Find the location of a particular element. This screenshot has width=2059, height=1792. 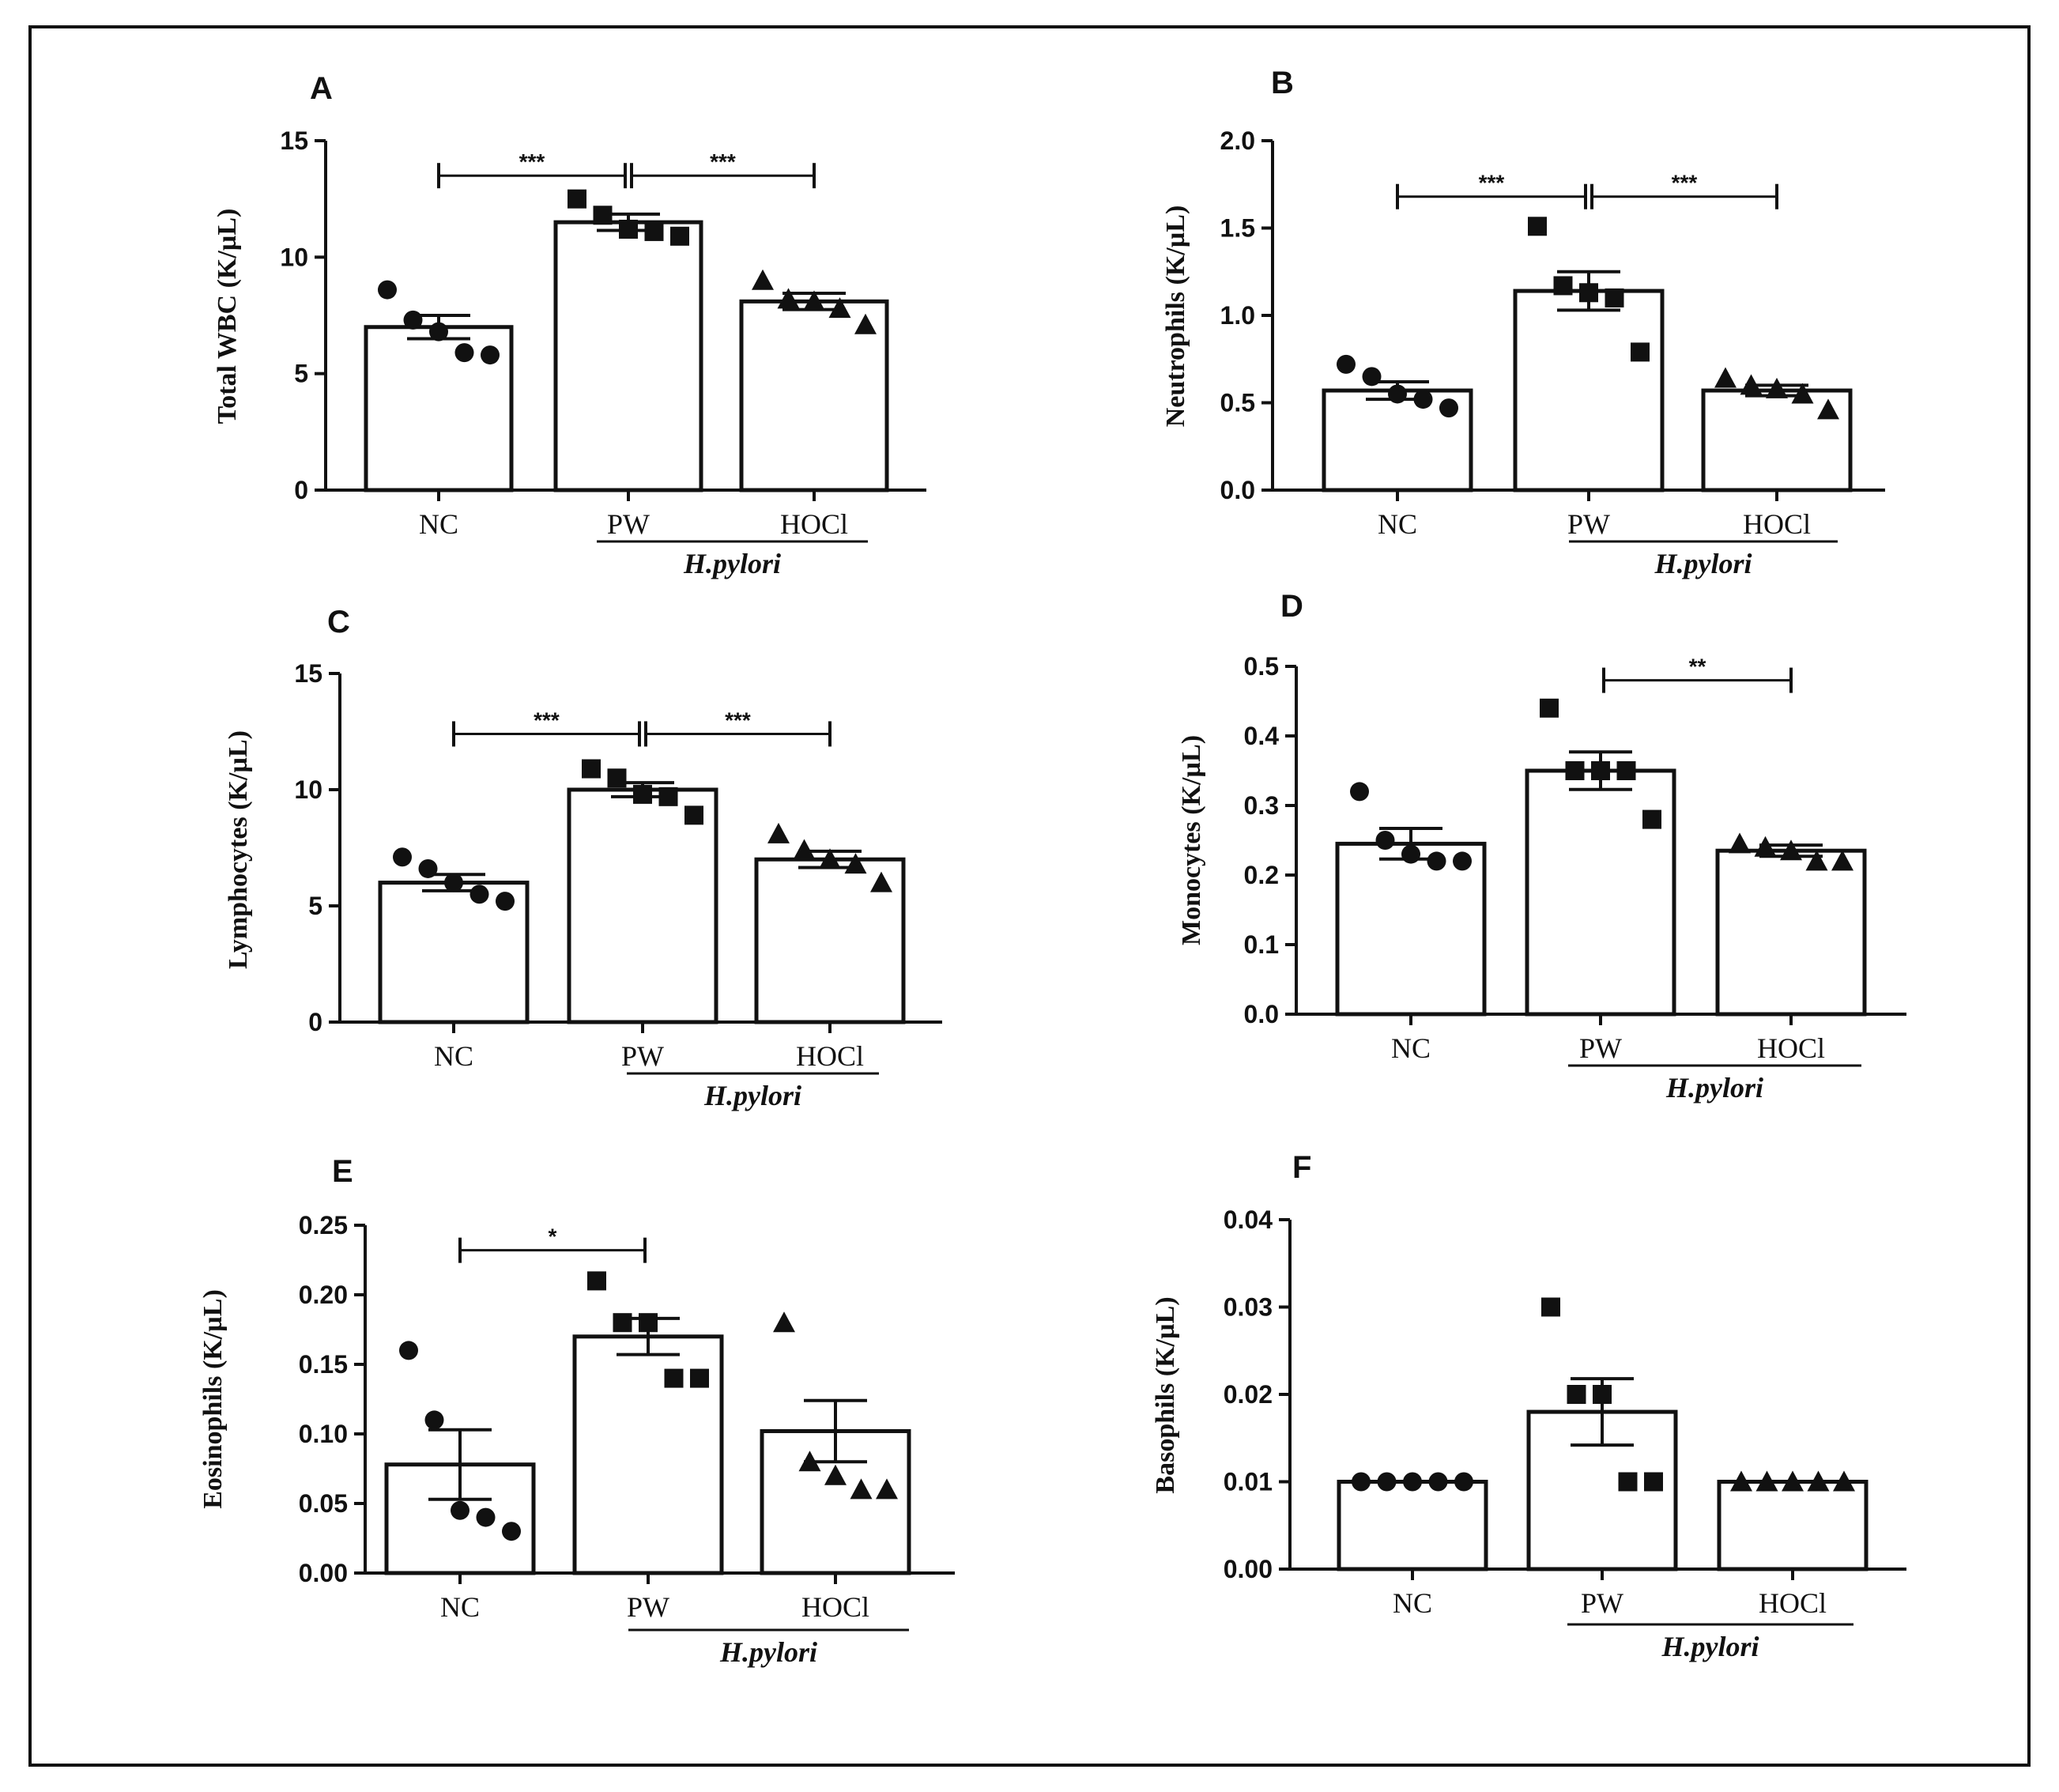

y-tick-label: 0.15 is located at coordinates (323, 1364).